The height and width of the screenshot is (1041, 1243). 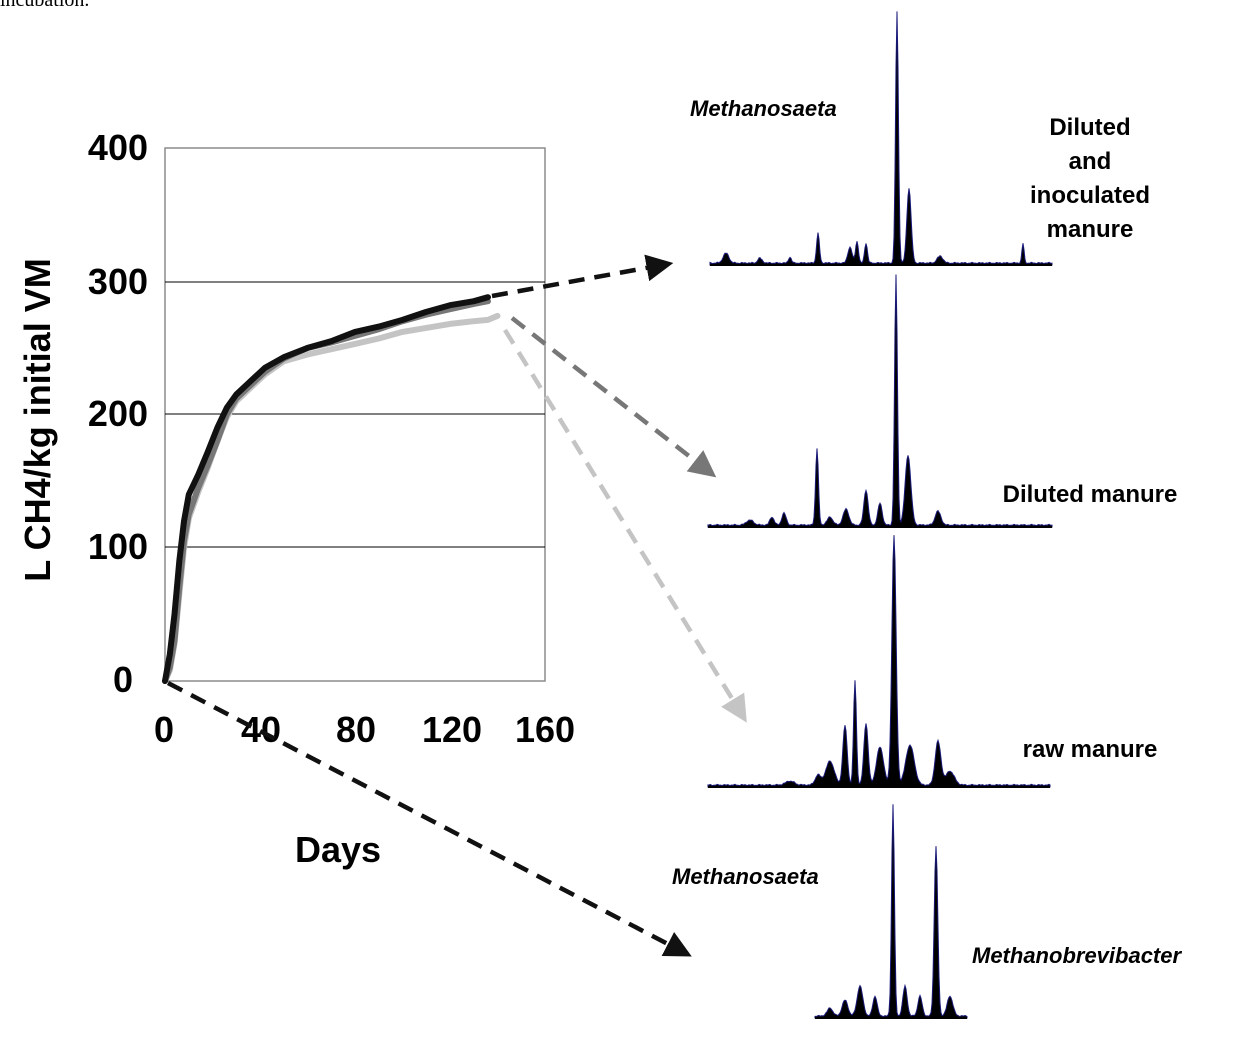 I want to click on panel-label-line: inoculated, so click(x=1090, y=195).